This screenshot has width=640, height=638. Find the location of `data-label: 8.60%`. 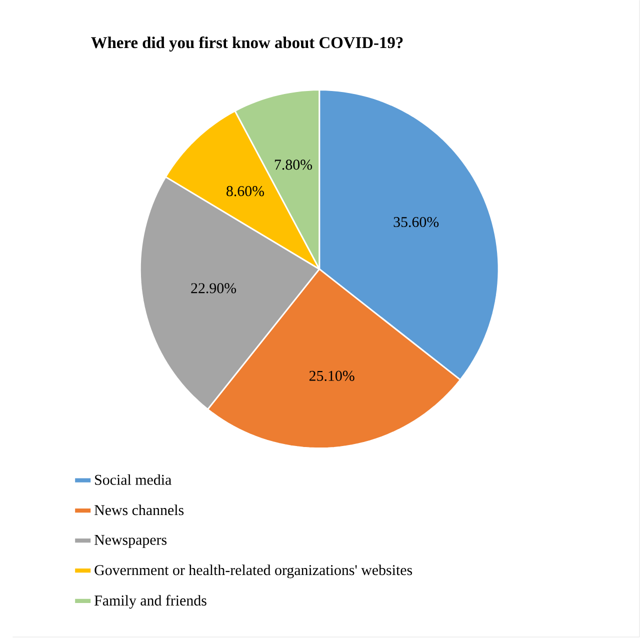

data-label: 8.60% is located at coordinates (245, 191).